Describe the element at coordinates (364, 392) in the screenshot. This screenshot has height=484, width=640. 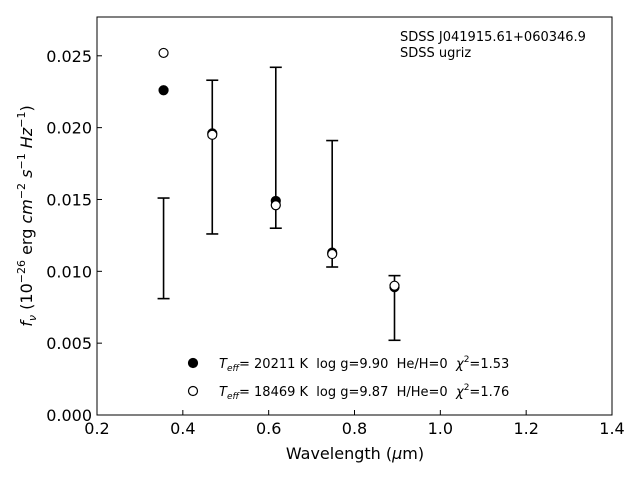
I see `legend-label-2: Teff= 18469 K log g=9.87 H/He=0 χ2=1.76` at that location.